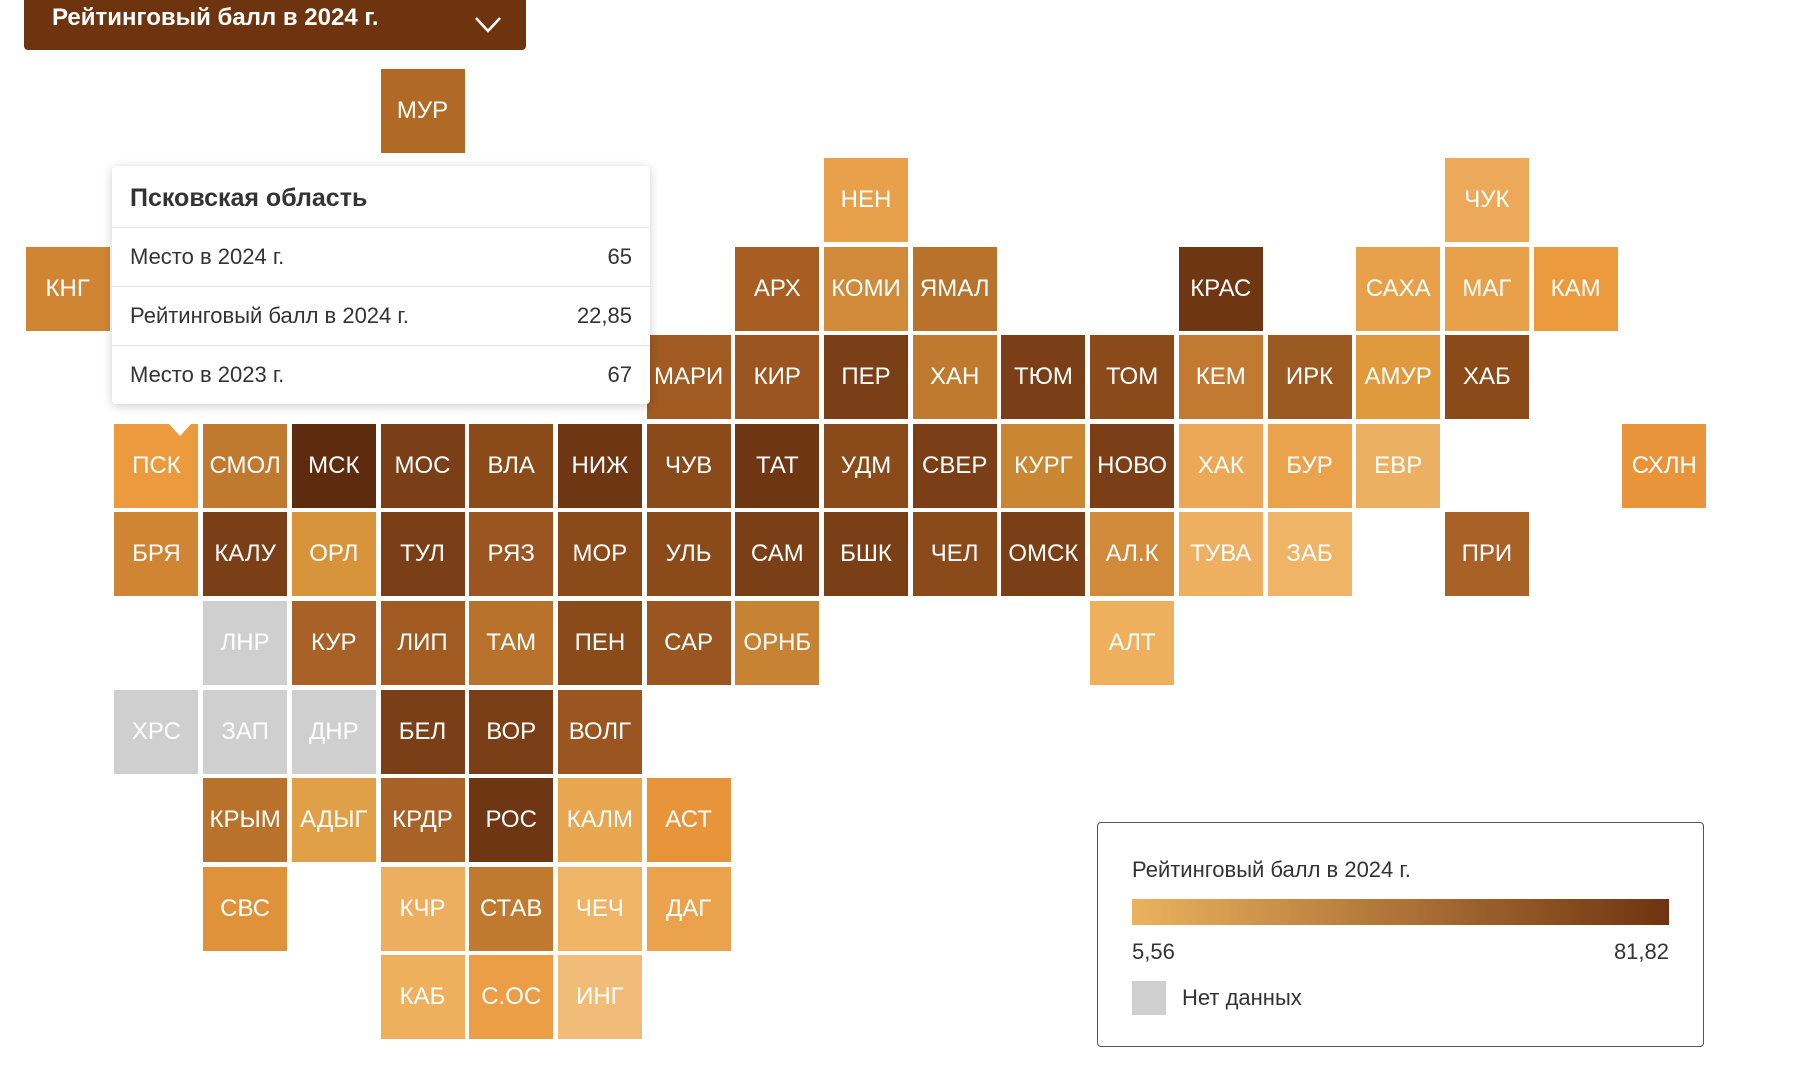 Image resolution: width=1800 pixels, height=1068 pixels. What do you see at coordinates (488, 25) in the screenshot?
I see `dropdown-chevron` at bounding box center [488, 25].